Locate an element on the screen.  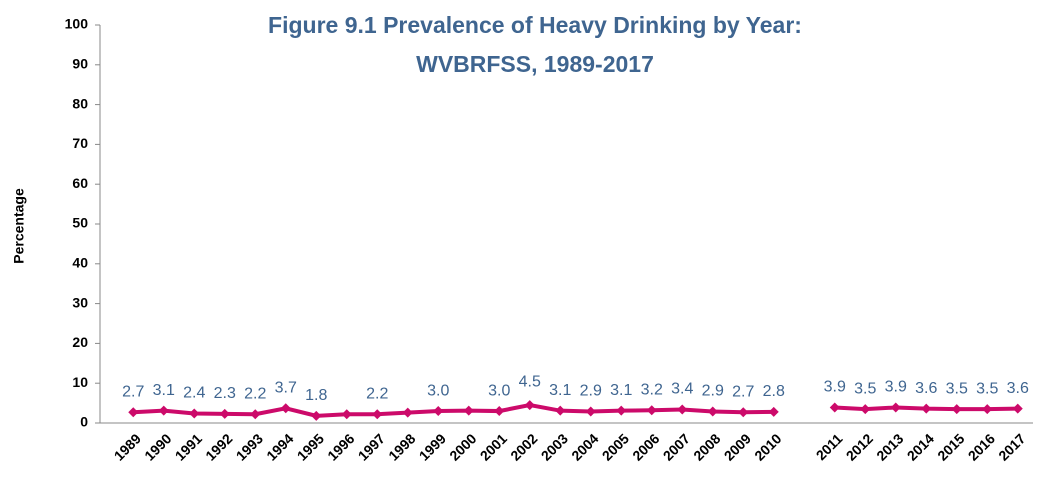
data-label: 4.5 is located at coordinates (530, 381).